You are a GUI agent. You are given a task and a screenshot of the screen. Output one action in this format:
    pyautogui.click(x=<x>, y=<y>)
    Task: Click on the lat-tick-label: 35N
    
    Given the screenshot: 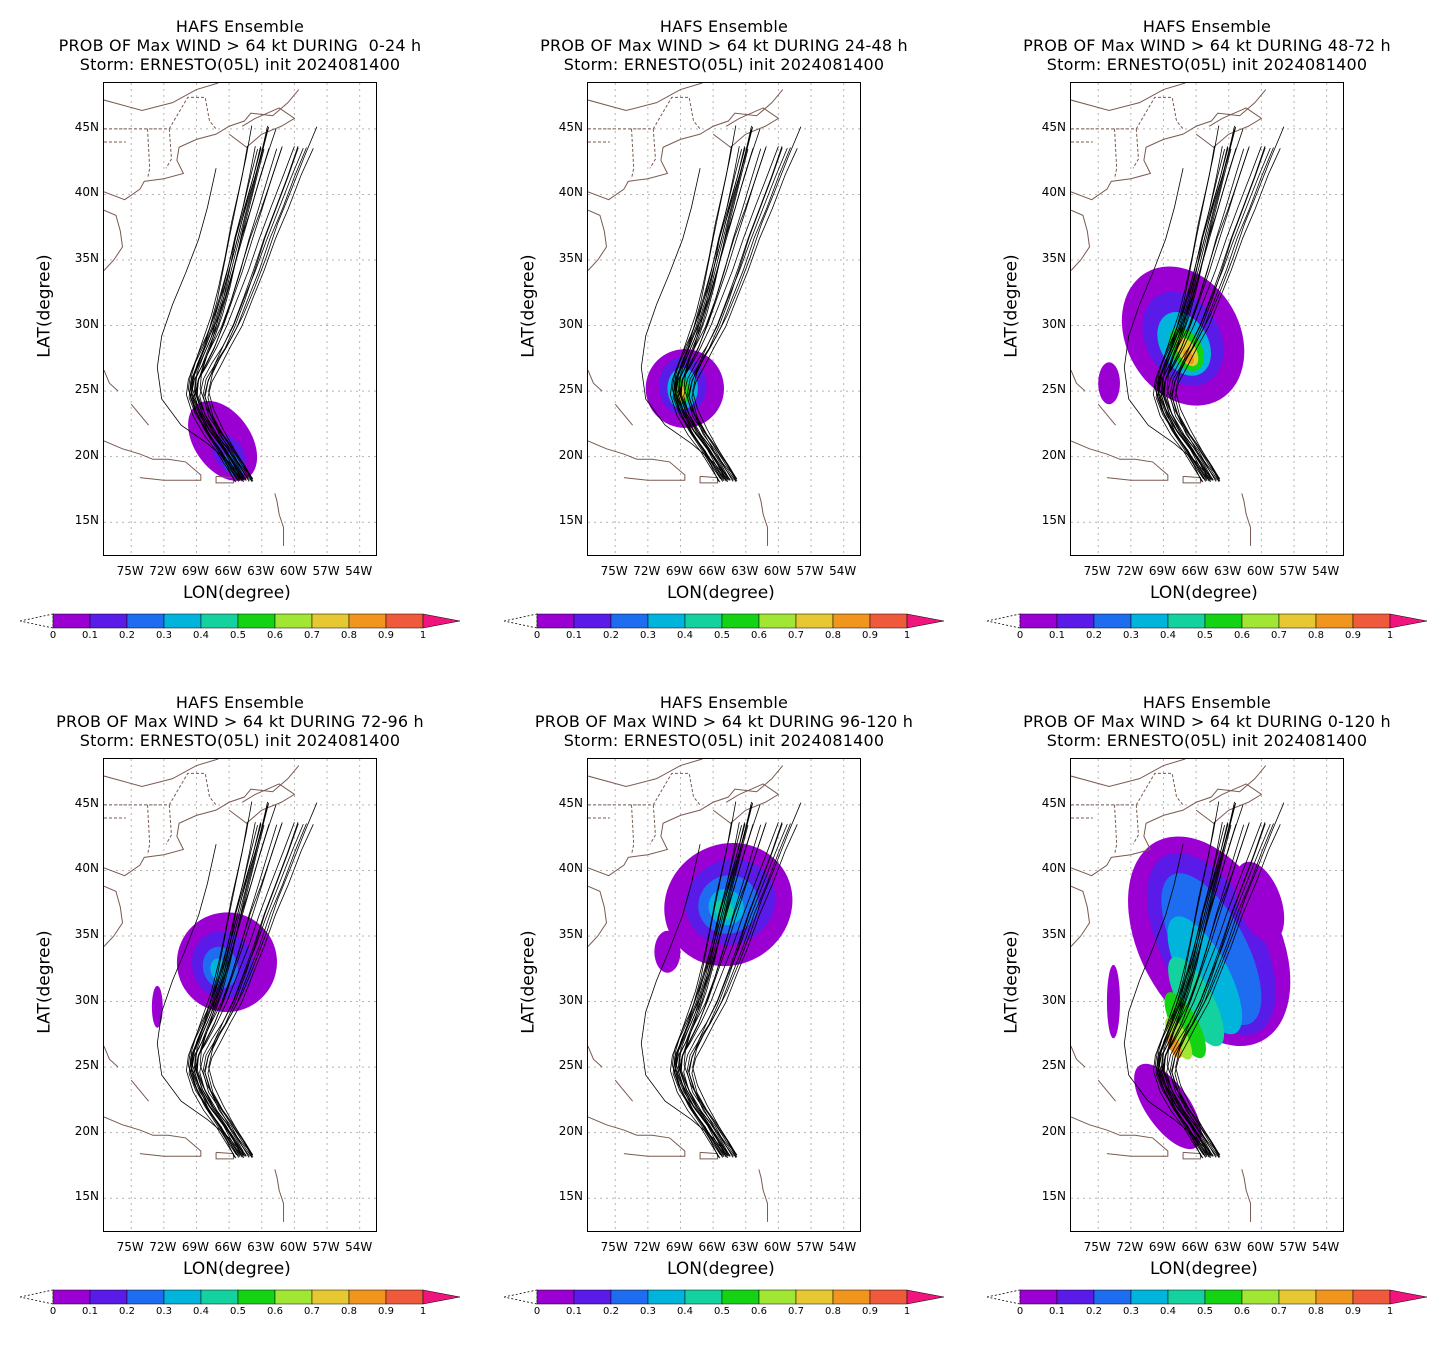 What is the action you would take?
    pyautogui.click(x=570, y=258)
    